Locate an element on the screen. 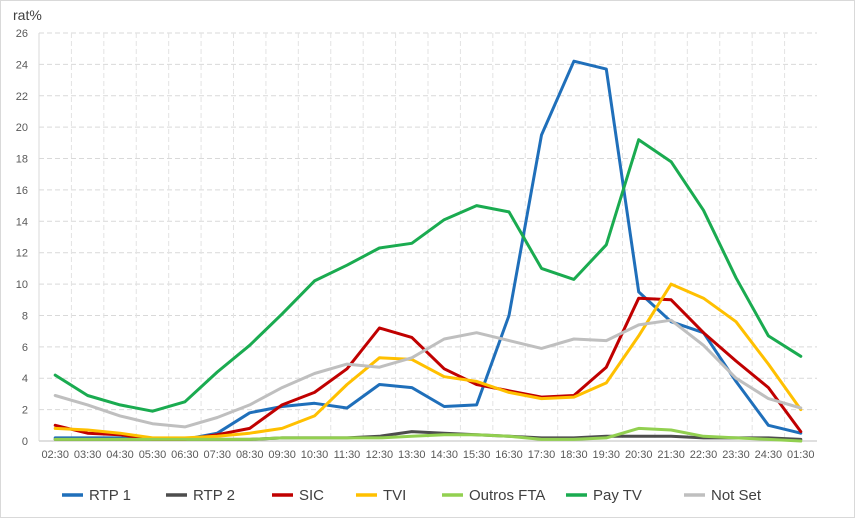  x-tick-label: 08:30 is located at coordinates (250, 455).